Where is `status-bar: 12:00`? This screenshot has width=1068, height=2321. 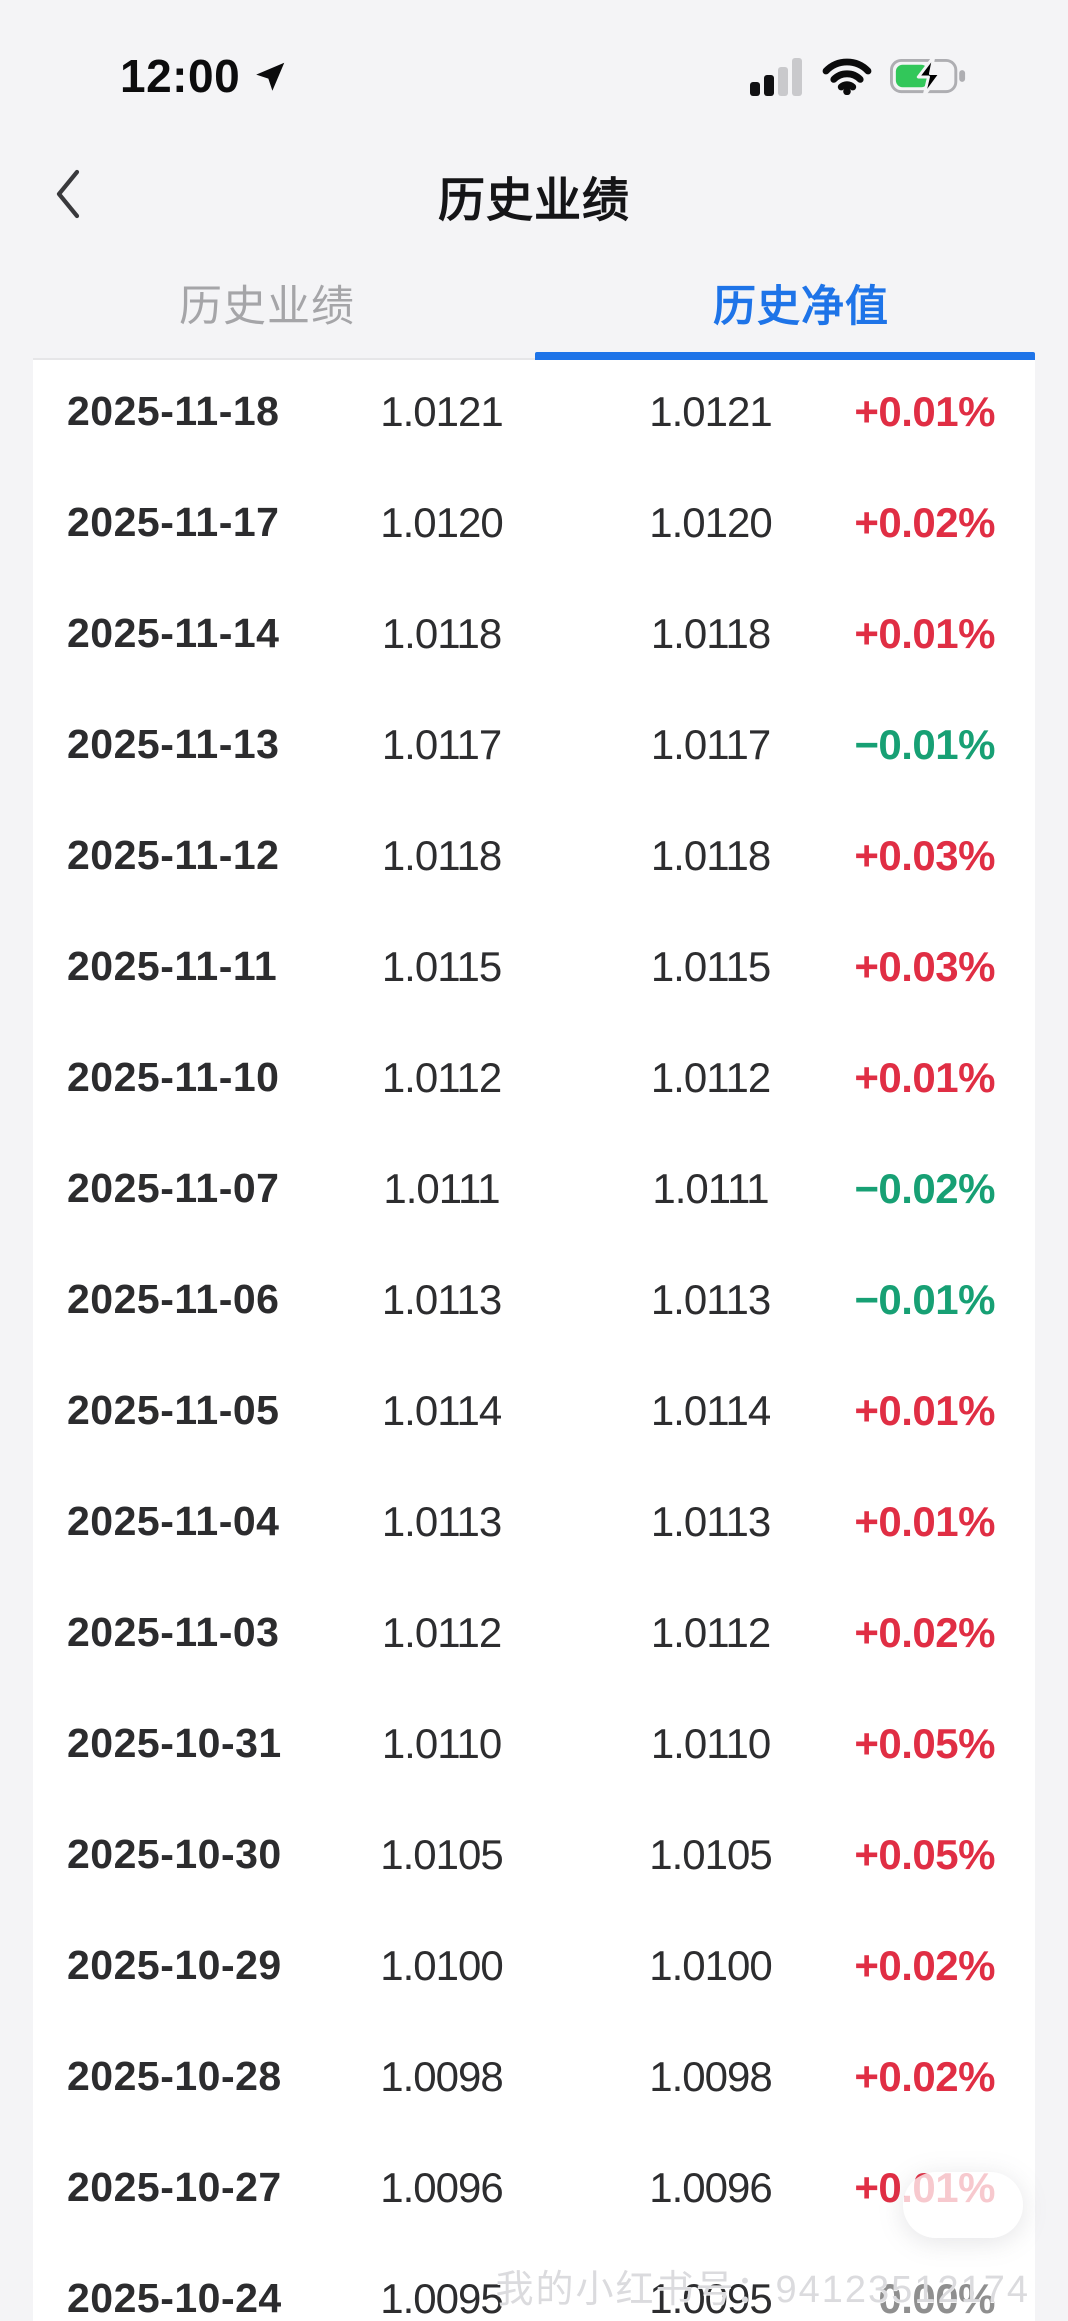 status-bar: 12:00 is located at coordinates (534, 76).